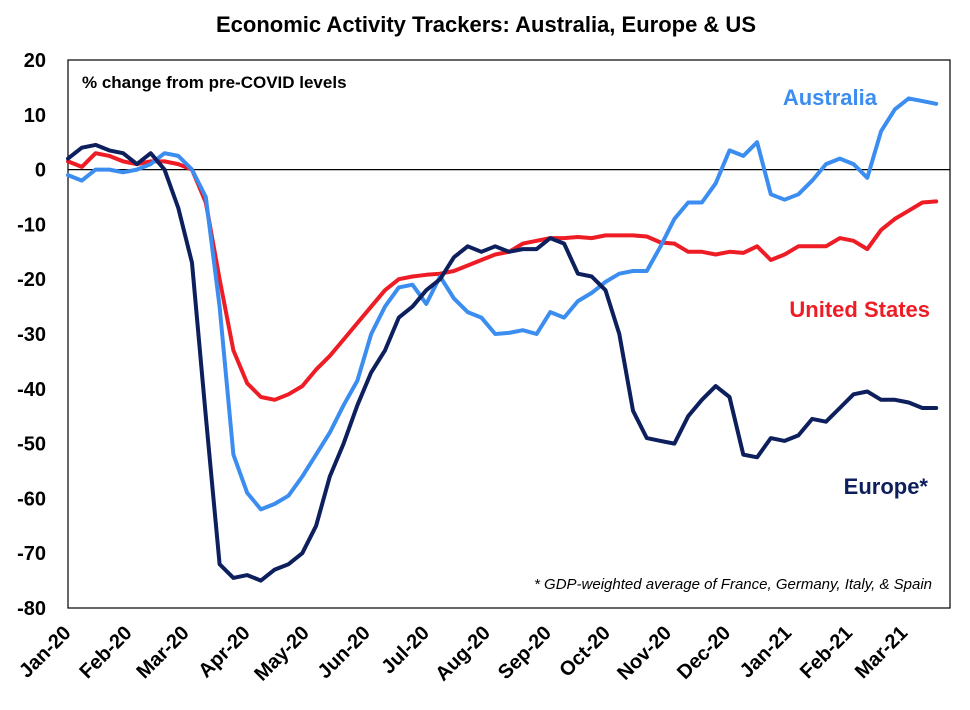 The image size is (970, 710). Describe the element at coordinates (644, 653) in the screenshot. I see `x-tick-label: Nov-20` at that location.